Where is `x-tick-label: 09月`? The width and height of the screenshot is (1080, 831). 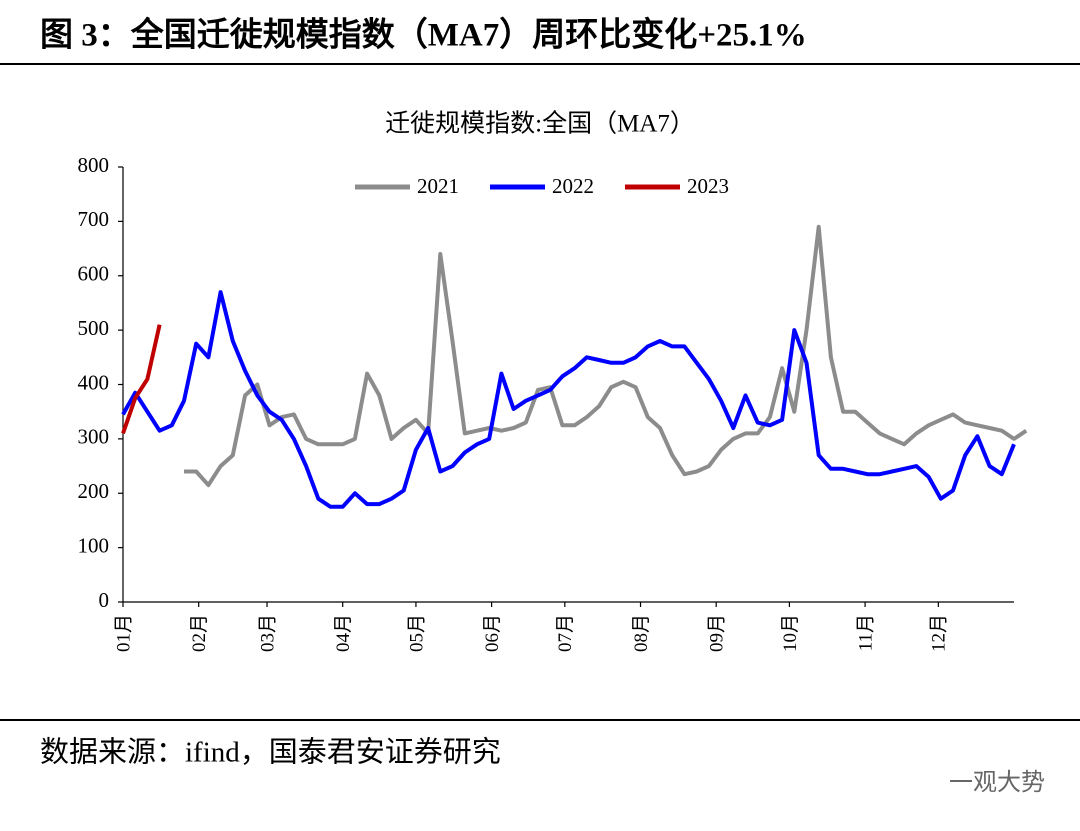
x-tick-label: 09月 is located at coordinates (717, 633).